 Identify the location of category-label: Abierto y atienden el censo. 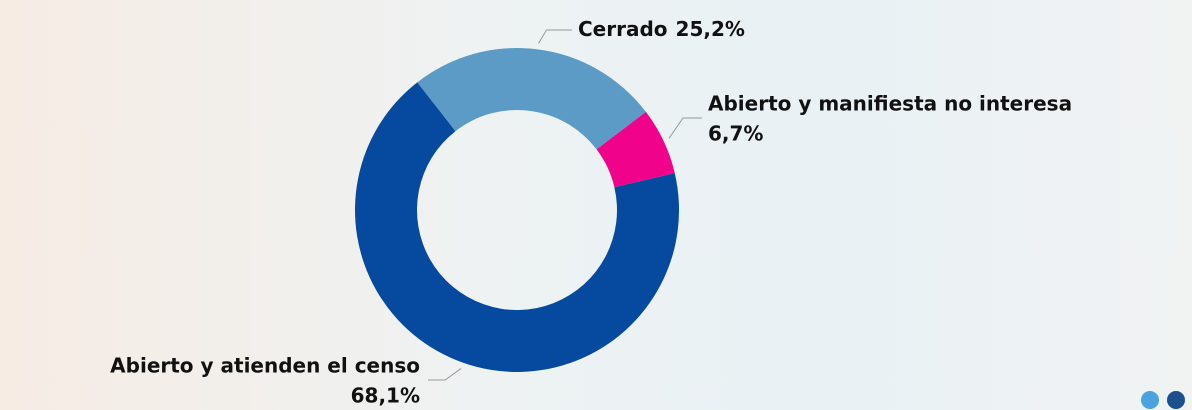
(265, 366).